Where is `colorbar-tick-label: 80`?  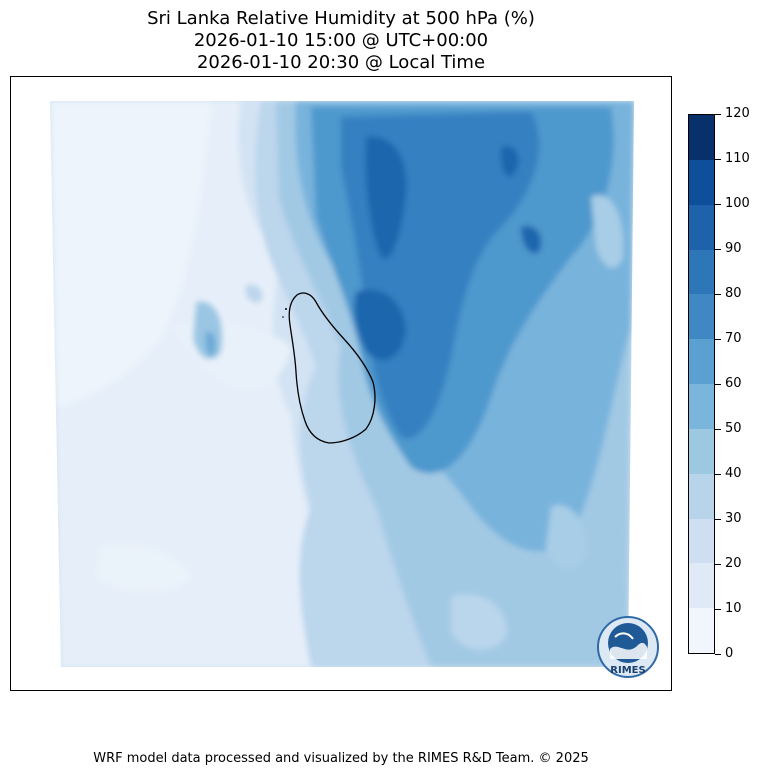 colorbar-tick-label: 80 is located at coordinates (733, 293).